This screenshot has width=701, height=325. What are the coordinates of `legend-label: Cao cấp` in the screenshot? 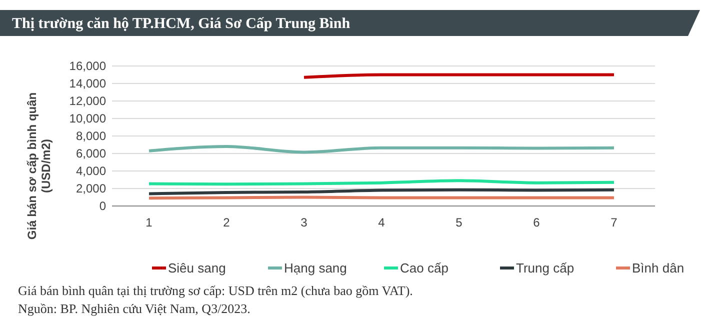 It's located at (424, 268).